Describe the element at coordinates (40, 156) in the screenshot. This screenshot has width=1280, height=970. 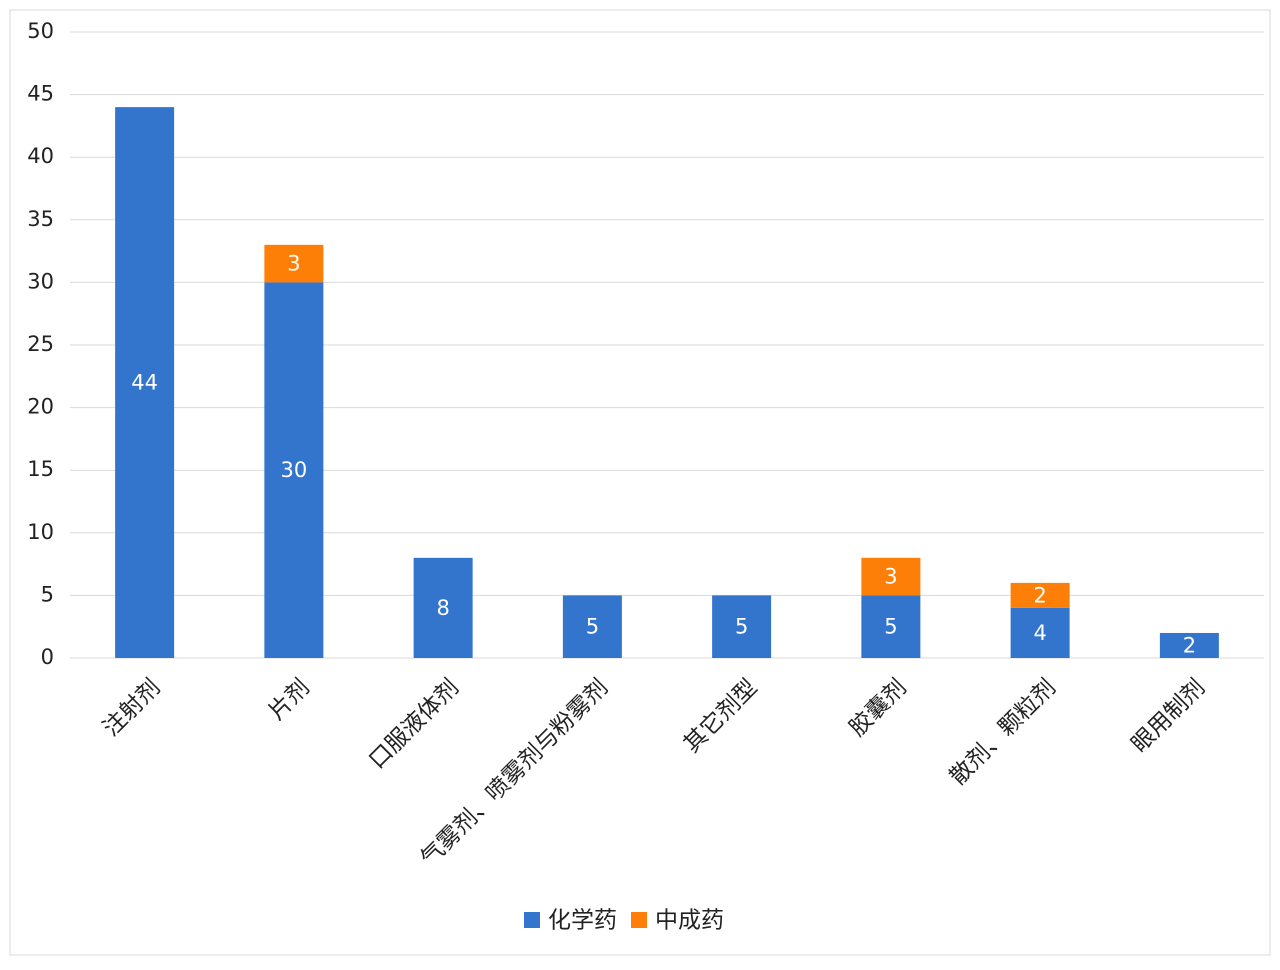
I see `y-tick-label: 40` at that location.